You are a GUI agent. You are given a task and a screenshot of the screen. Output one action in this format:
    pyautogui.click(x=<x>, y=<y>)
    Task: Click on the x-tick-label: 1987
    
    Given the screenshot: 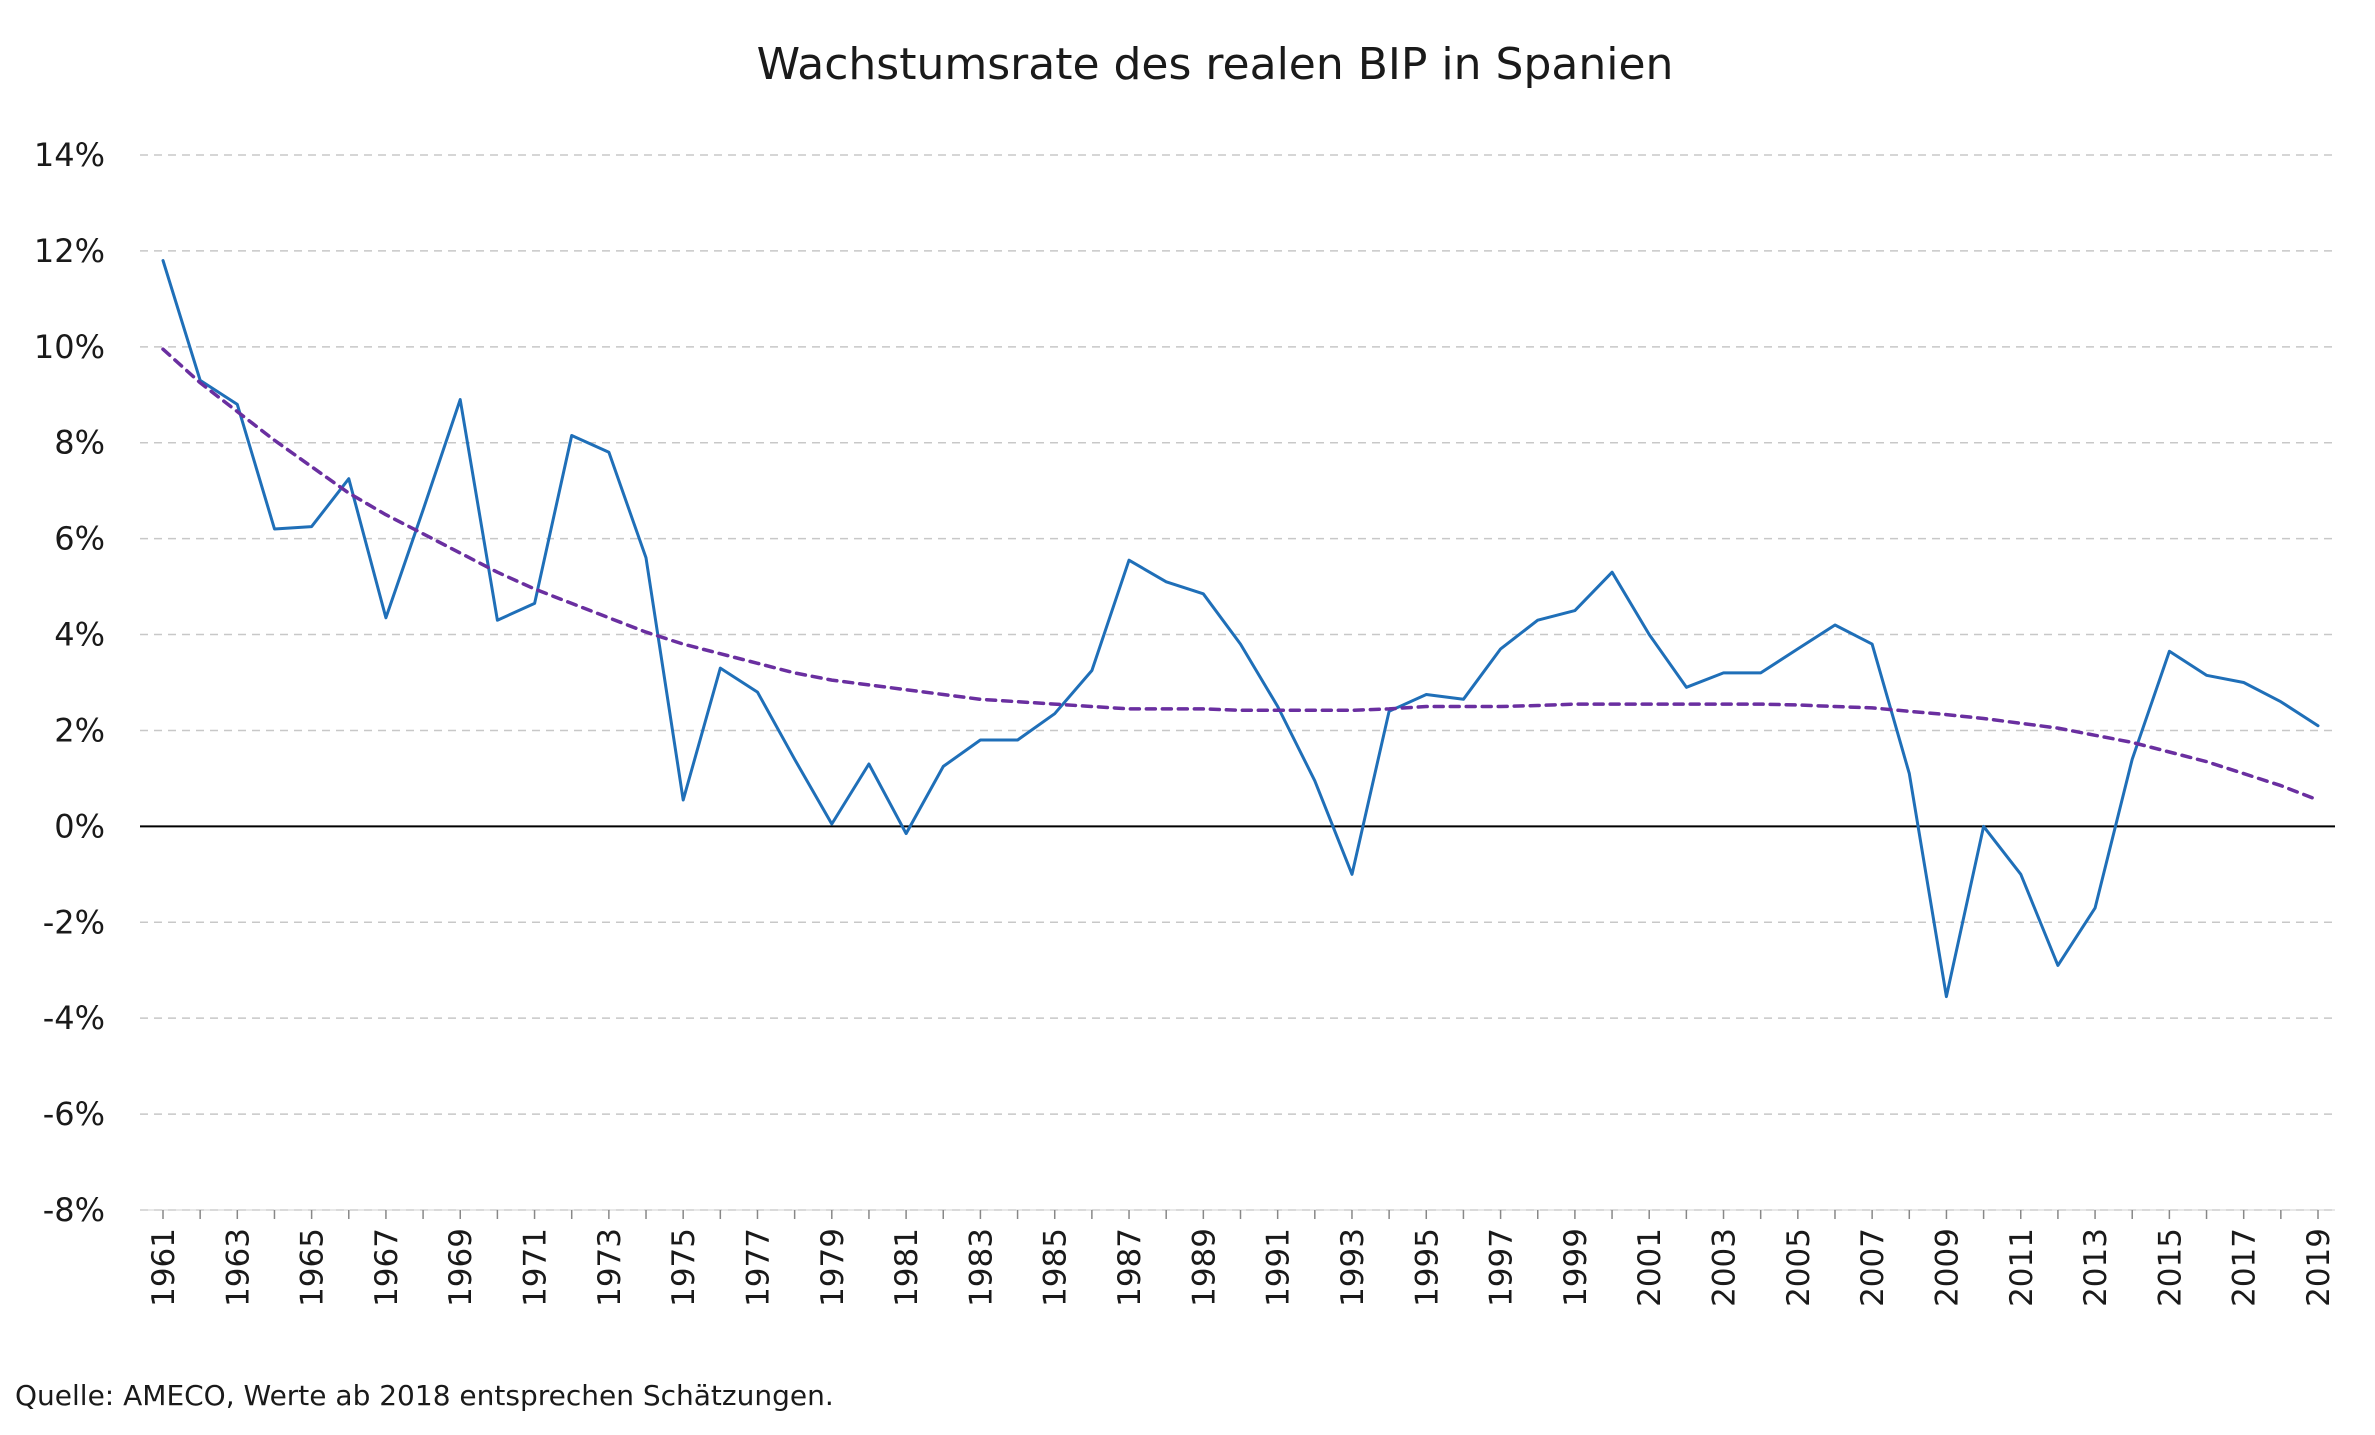 What is the action you would take?
    pyautogui.click(x=1130, y=1267)
    